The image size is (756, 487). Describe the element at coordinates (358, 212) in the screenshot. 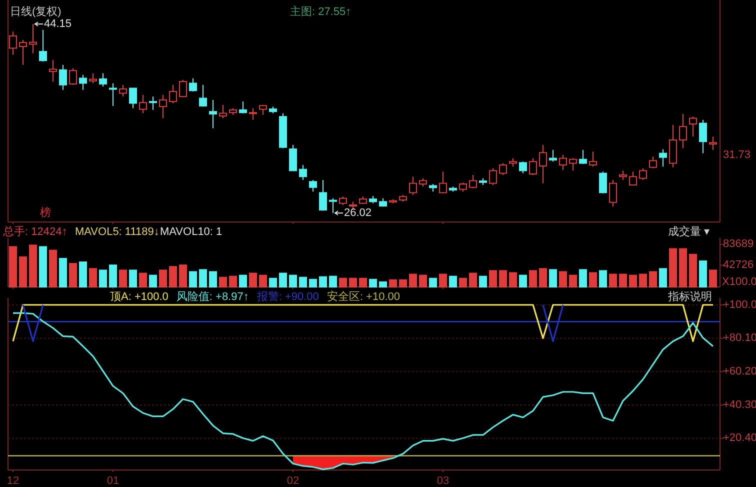

I see `annotation: 26.02` at that location.